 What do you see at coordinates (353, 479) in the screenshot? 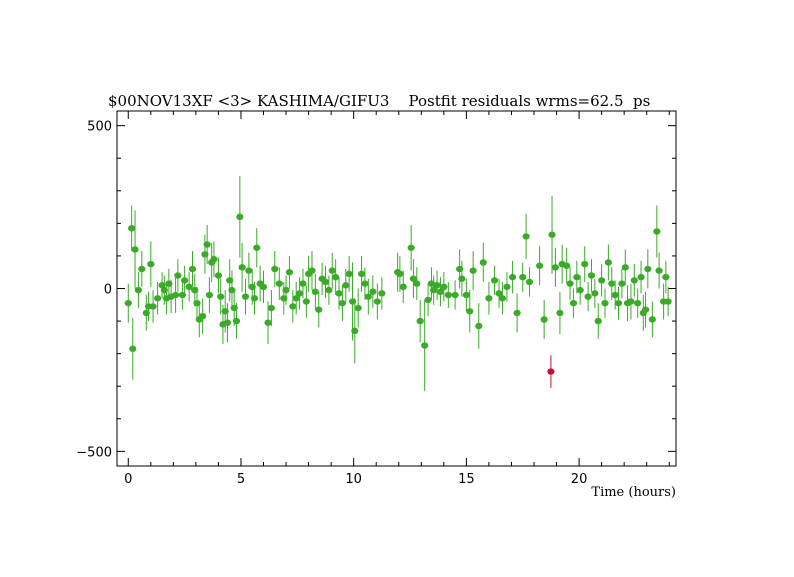
I see `x-tick-label: 10` at bounding box center [353, 479].